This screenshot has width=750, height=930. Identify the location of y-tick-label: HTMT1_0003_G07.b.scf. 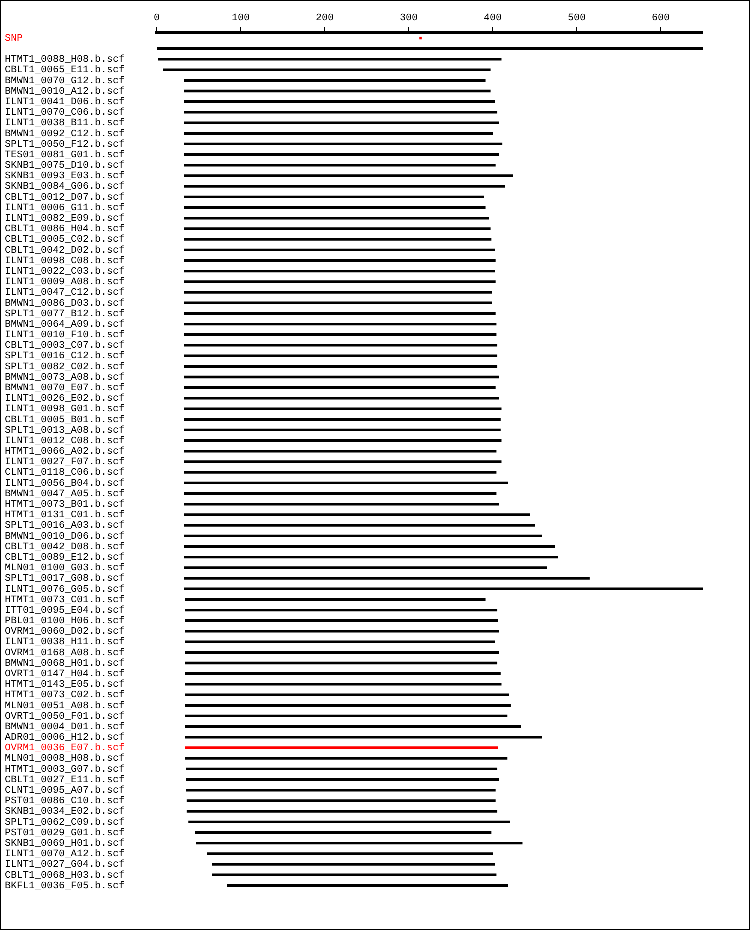
(65, 770).